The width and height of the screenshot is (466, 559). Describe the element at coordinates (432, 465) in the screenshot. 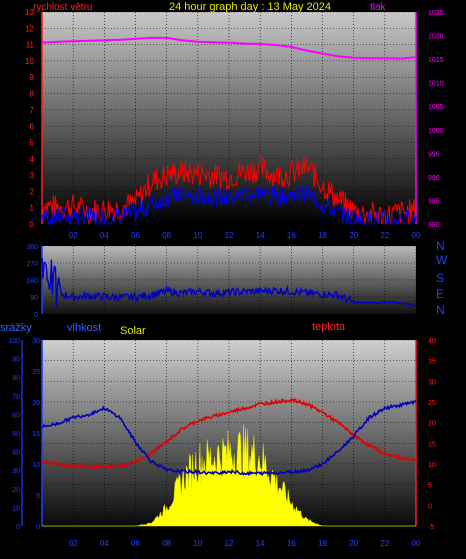

I see `temperature-tick: 10` at that location.